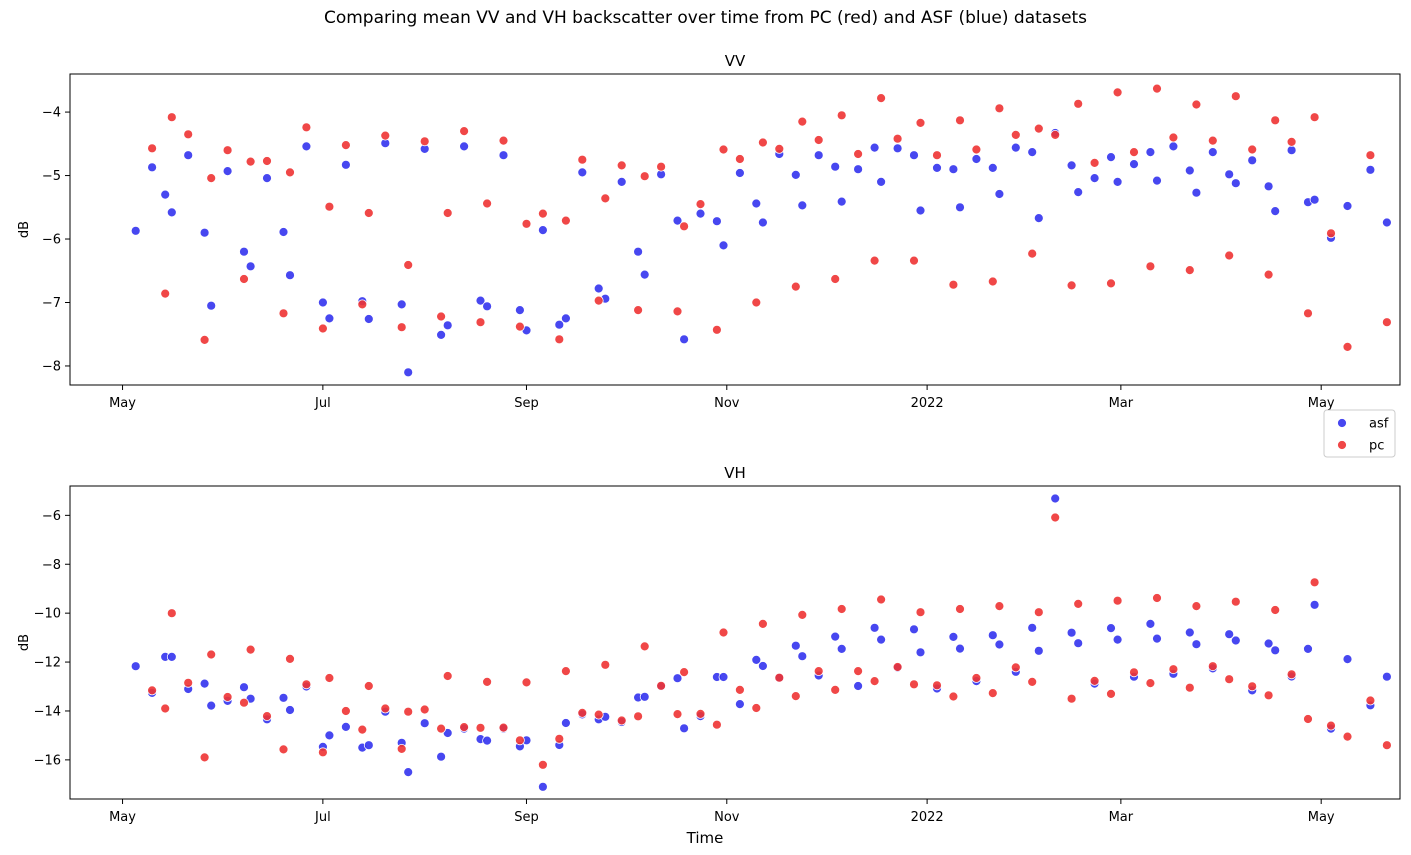 The width and height of the screenshot is (1411, 855). Describe the element at coordinates (526, 403) in the screenshot. I see `vv-x-tick-label: Sep` at that location.